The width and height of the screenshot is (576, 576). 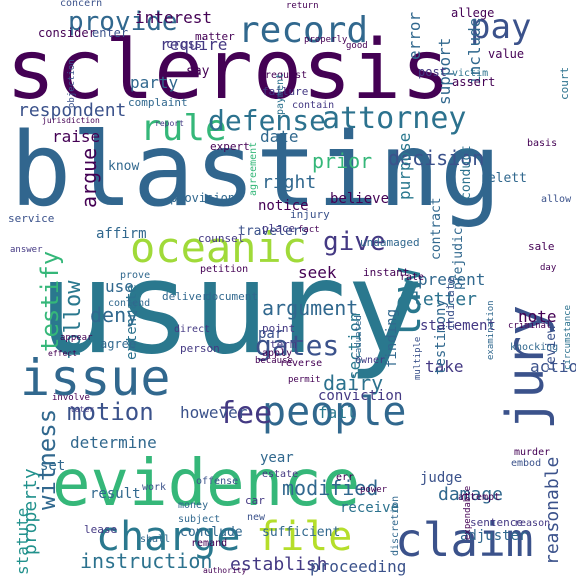 What do you see at coordinates (154, 487) in the screenshot?
I see `word-work: work` at bounding box center [154, 487].